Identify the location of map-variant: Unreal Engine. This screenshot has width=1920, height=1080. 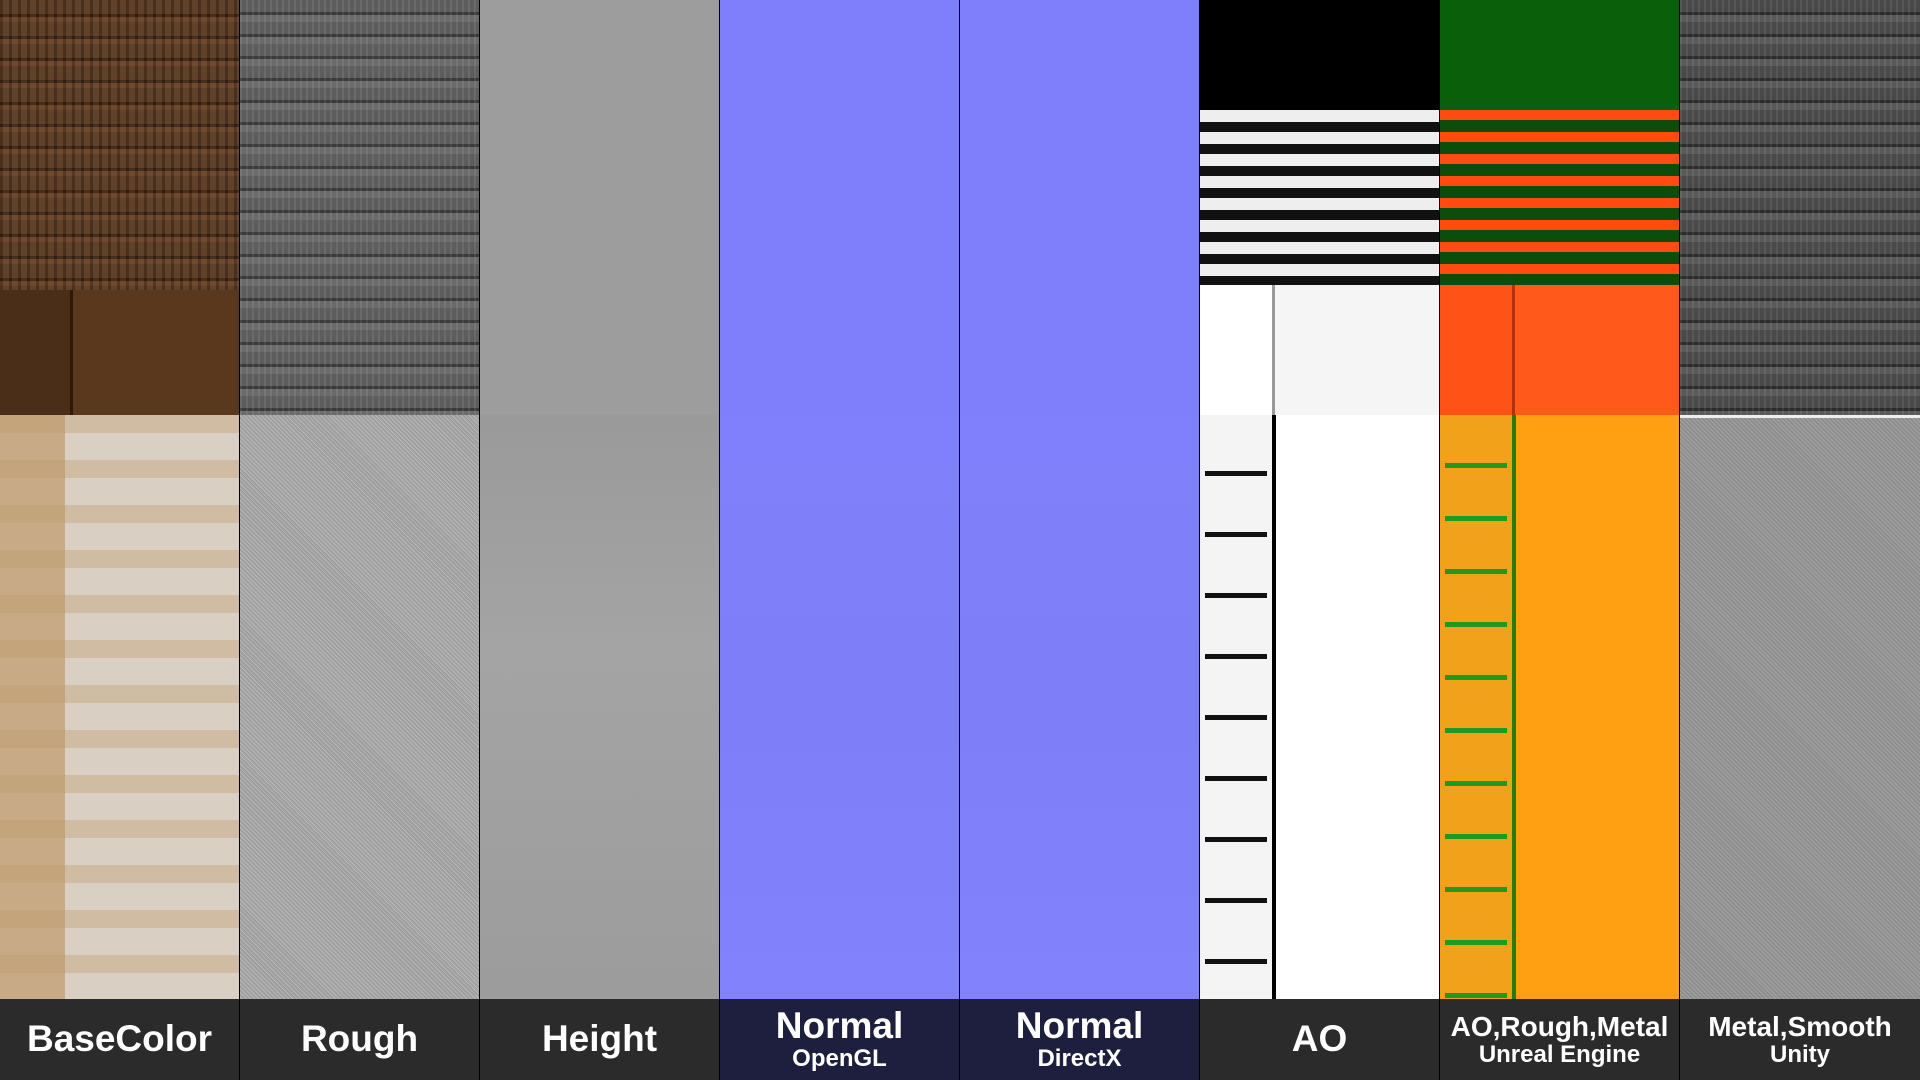
(1559, 1054).